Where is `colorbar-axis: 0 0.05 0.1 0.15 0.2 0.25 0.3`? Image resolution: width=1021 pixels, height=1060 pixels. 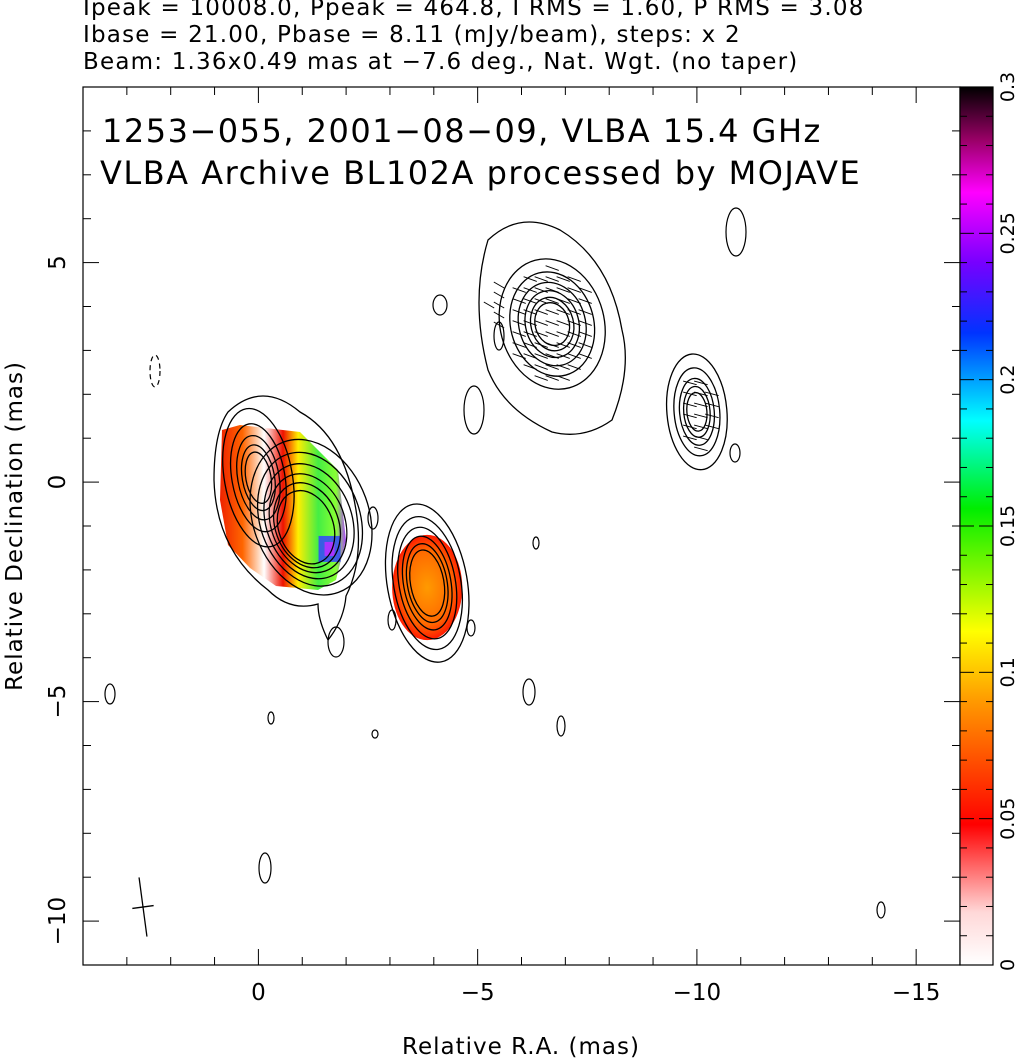 colorbar-axis: 0 0.05 0.1 0.15 0.2 0.25 0.3 is located at coordinates (989, 521).